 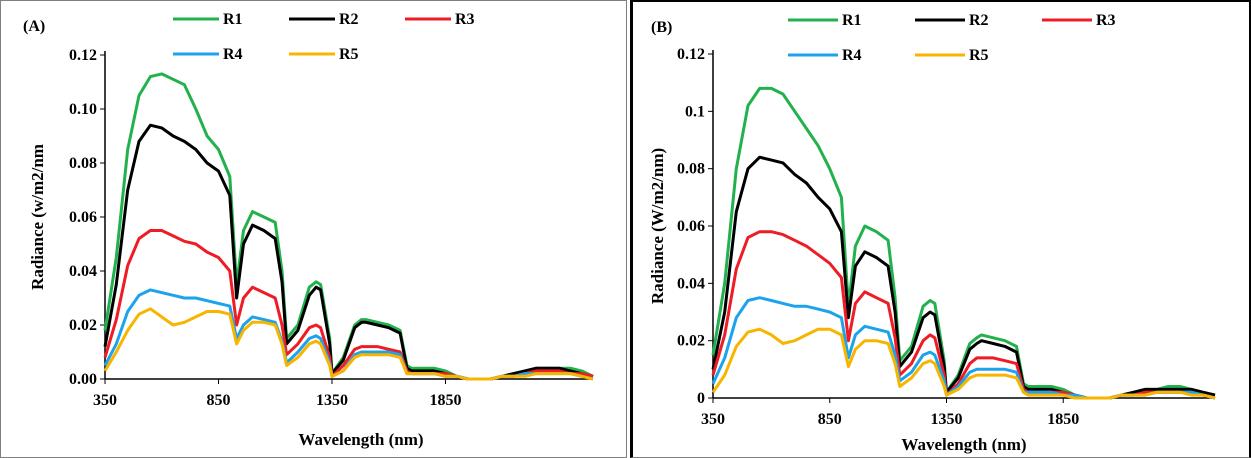 What do you see at coordinates (83, 109) in the screenshot?
I see `y-tick-label: 0.10` at bounding box center [83, 109].